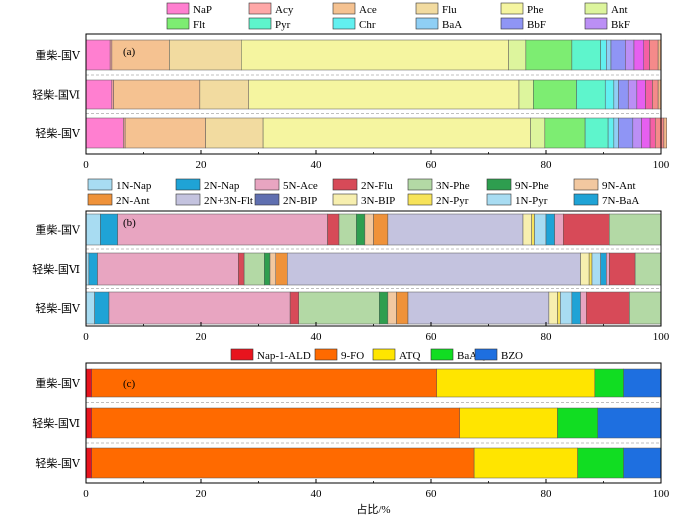 This screenshot has width=700, height=525. I want to click on legend-label: BkF, so click(620, 25).